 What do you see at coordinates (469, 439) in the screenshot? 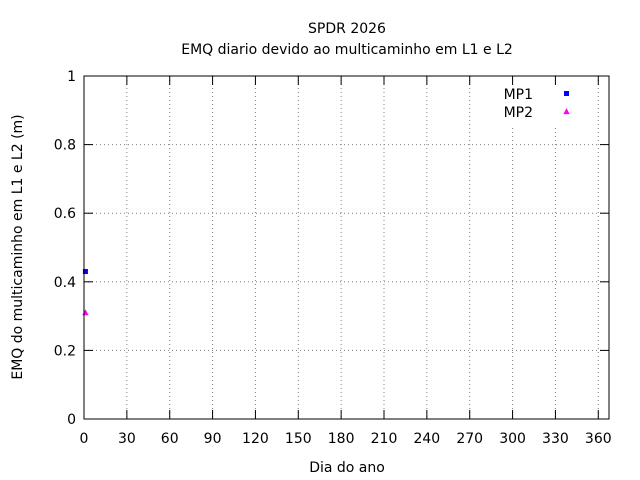
I see `x-tick-label: 270` at bounding box center [469, 439].